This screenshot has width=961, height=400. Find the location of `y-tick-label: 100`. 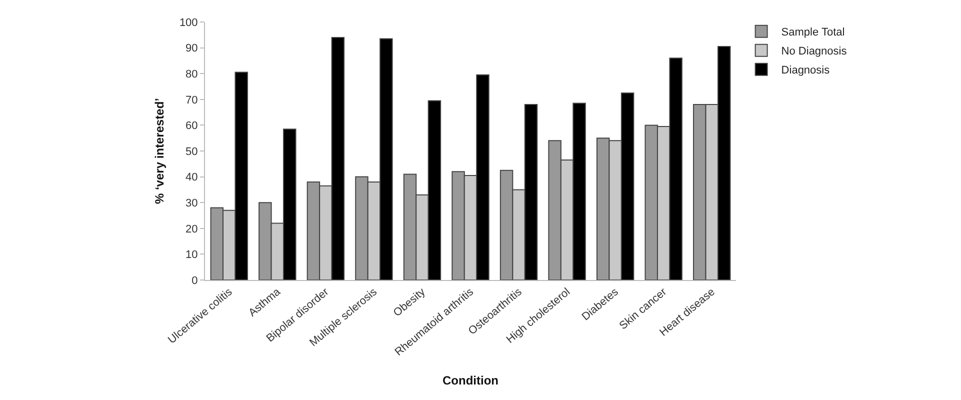

y-tick-label: 100 is located at coordinates (188, 22).